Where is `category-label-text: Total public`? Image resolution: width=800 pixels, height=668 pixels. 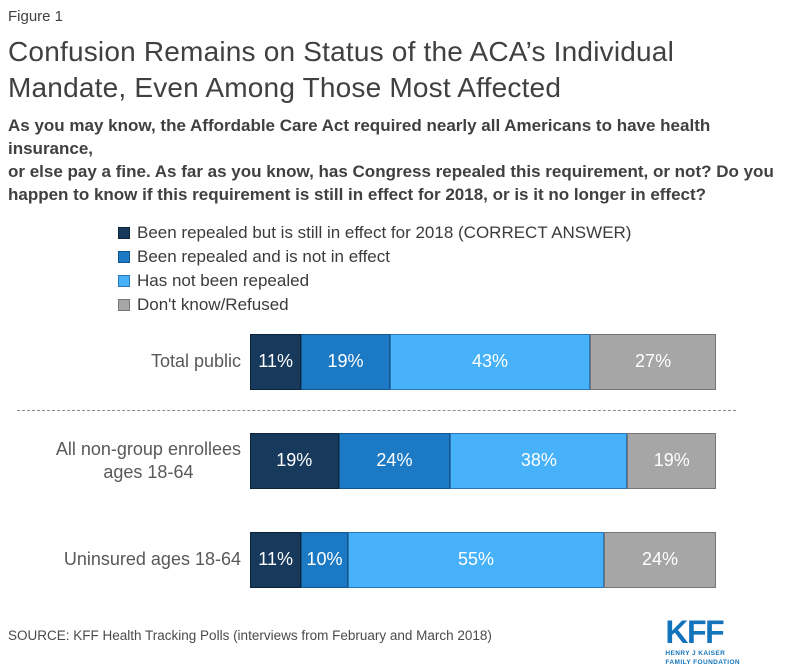 category-label-text: Total public is located at coordinates (195, 361).